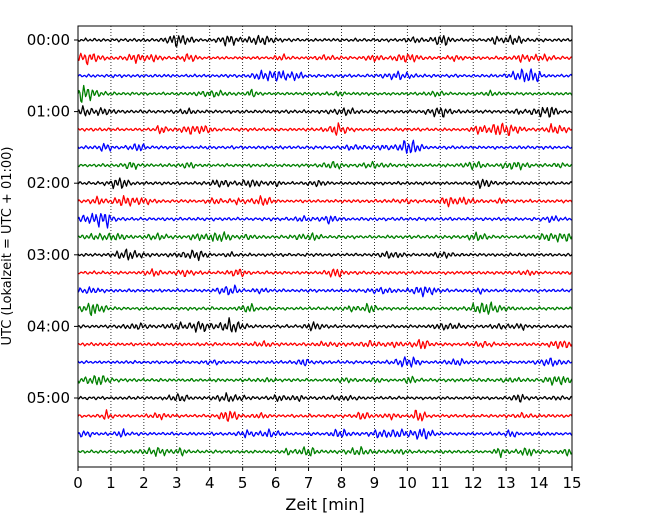 Image resolution: width=650 pixels, height=520 pixels. I want to click on x-tick-label: 6, so click(276, 483).